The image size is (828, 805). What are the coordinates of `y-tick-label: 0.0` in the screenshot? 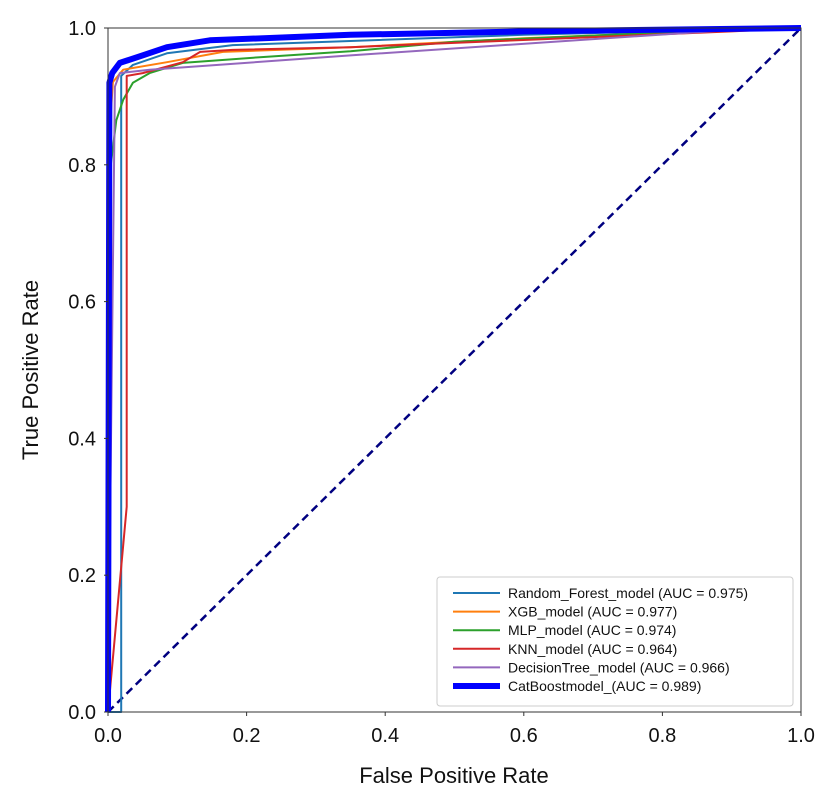 It's located at (82, 713).